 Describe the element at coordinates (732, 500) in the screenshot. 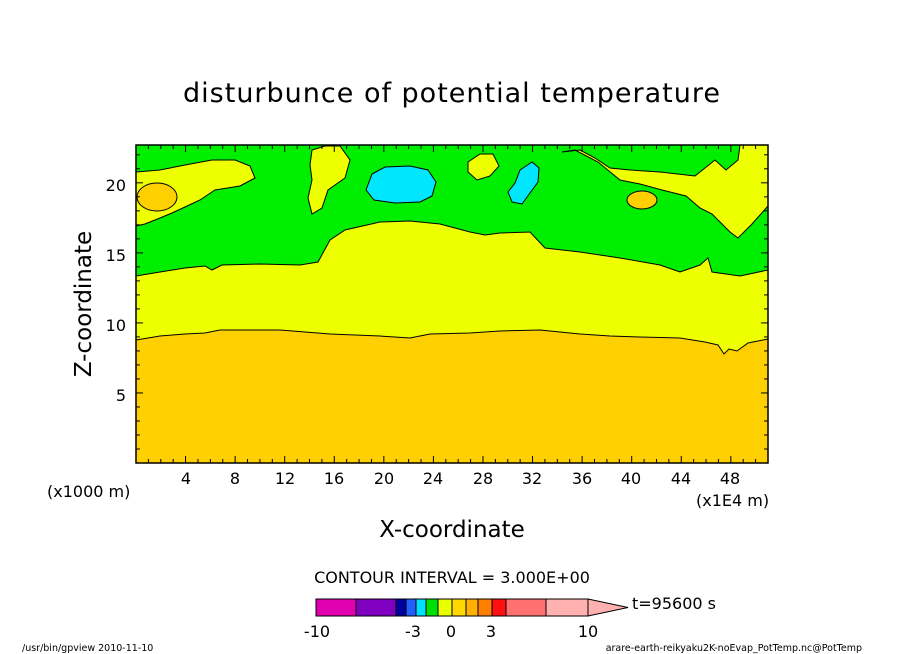

I see `x-unit-label-alt: (x1E4 m)` at that location.